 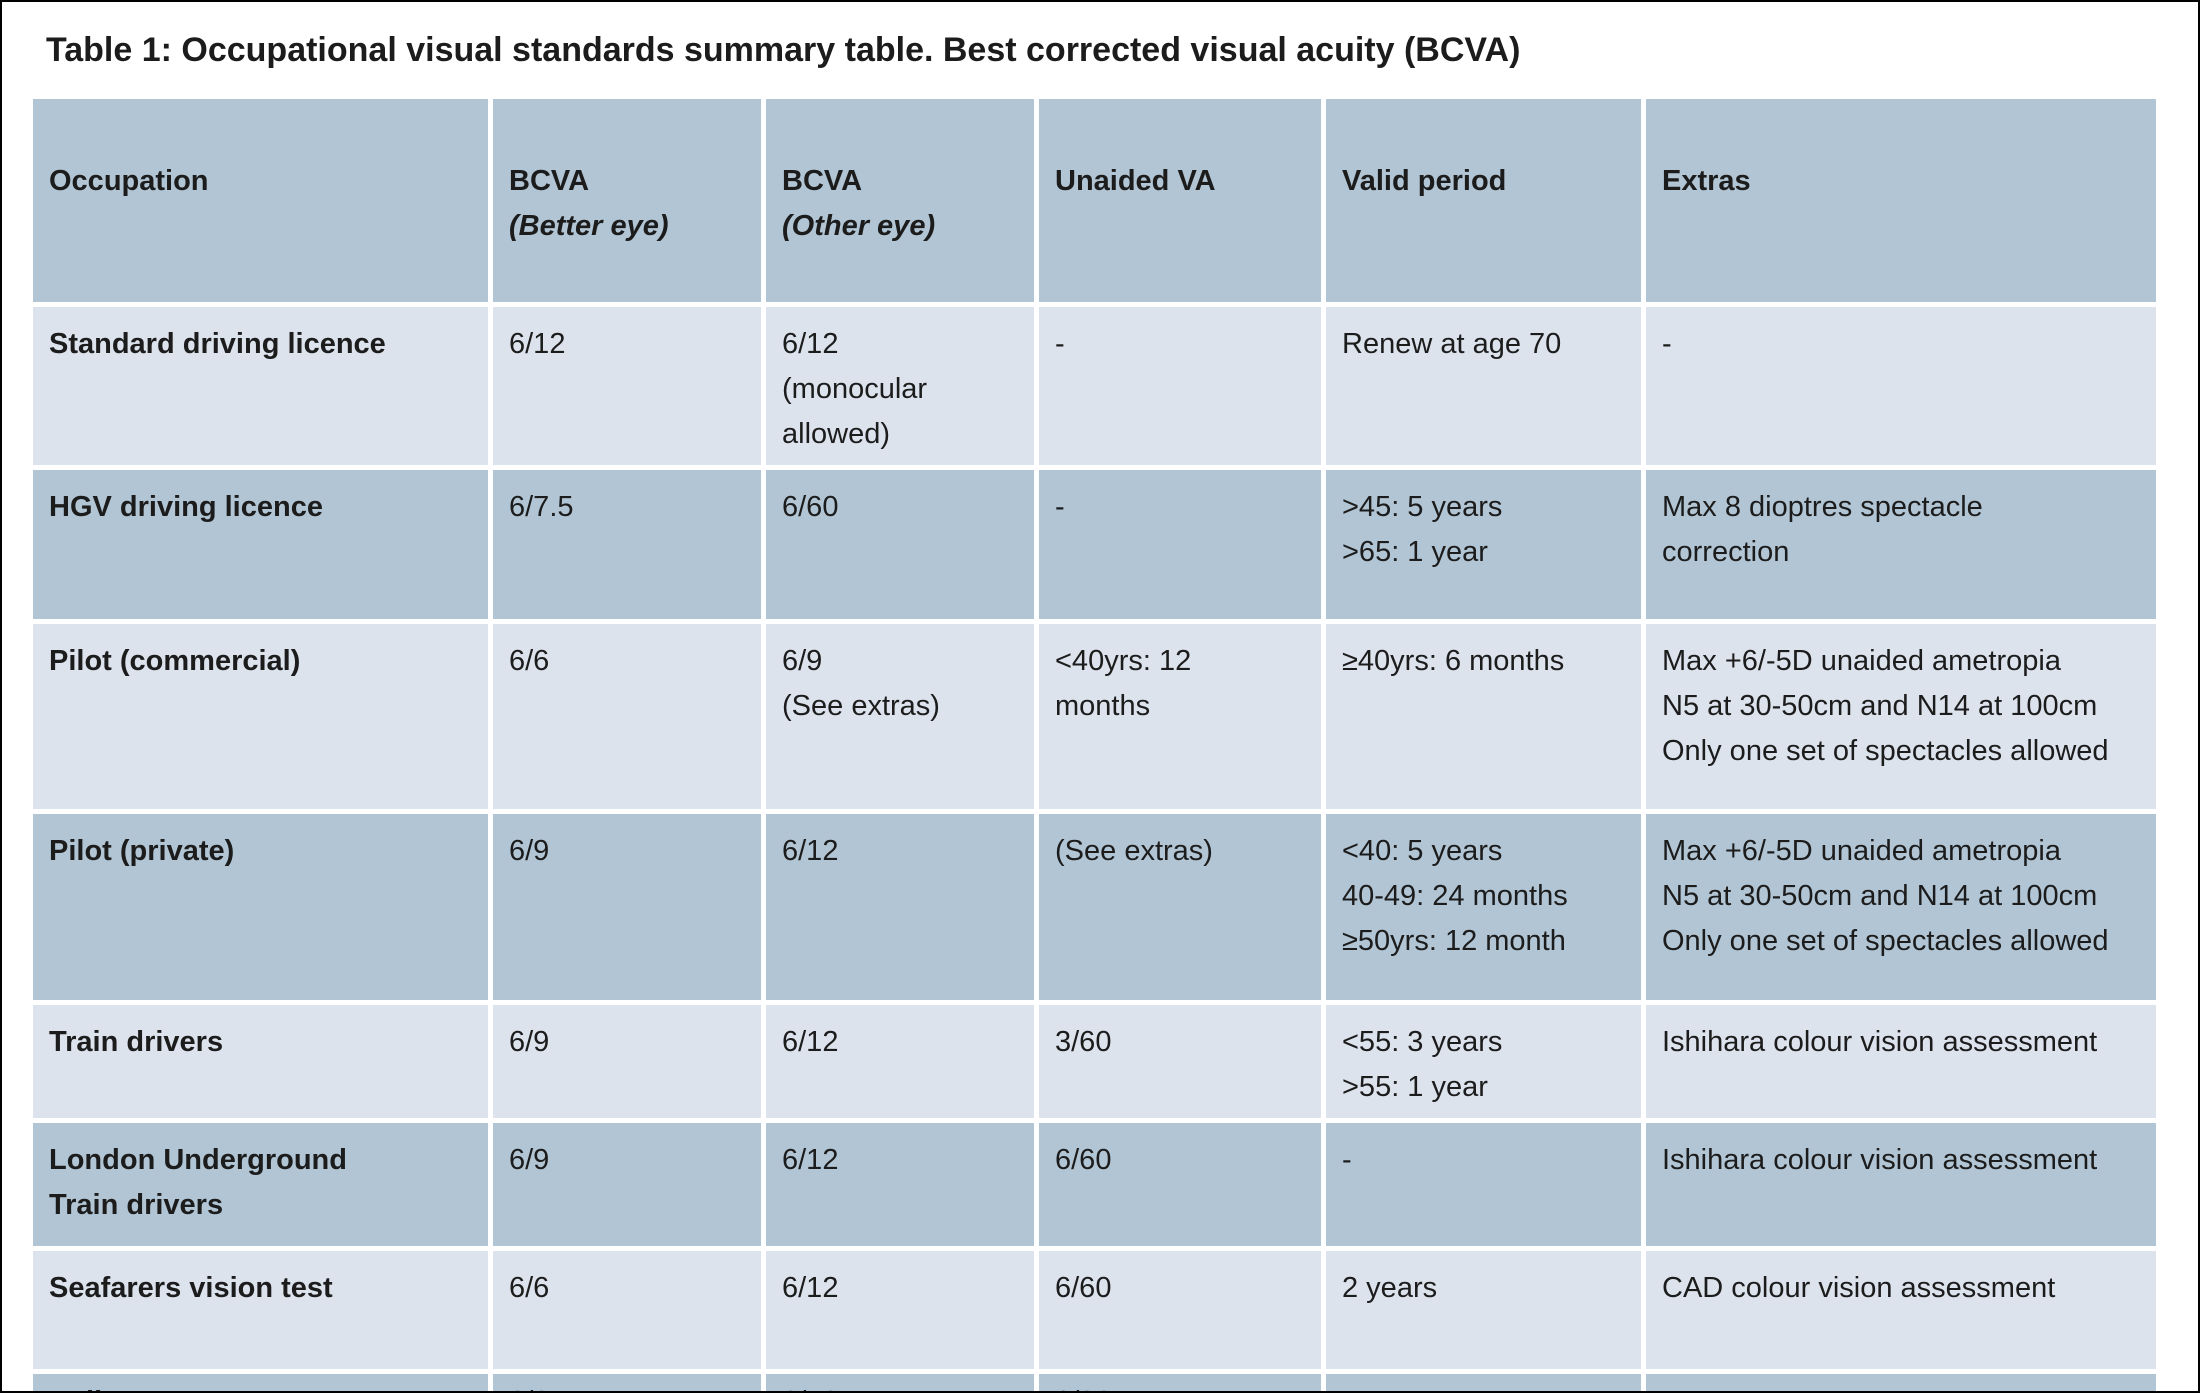 What do you see at coordinates (260, 1061) in the screenshot?
I see `cell-occupation: Train drivers` at bounding box center [260, 1061].